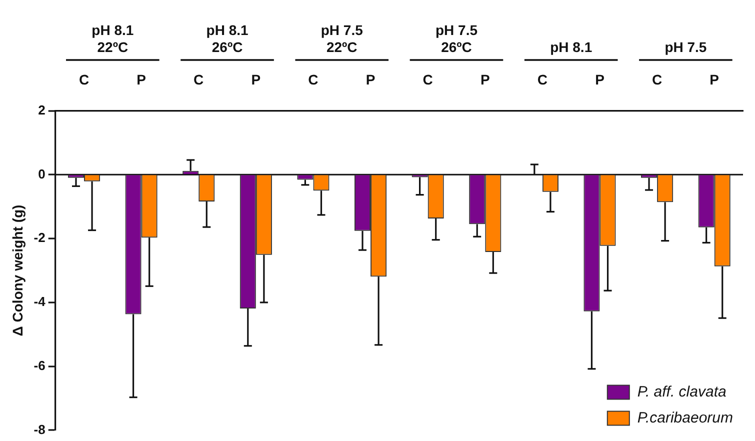  I want to click on text: pH 7.5 26ºC, so click(456, 38).